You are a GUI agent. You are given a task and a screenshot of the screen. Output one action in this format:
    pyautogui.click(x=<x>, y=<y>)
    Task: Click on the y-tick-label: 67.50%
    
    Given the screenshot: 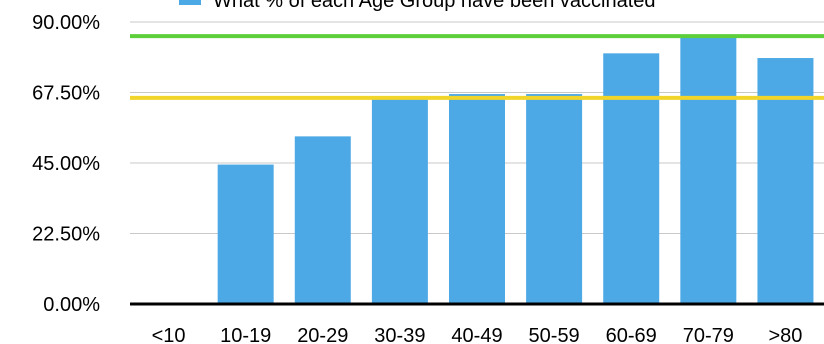 What is the action you would take?
    pyautogui.click(x=66, y=94)
    